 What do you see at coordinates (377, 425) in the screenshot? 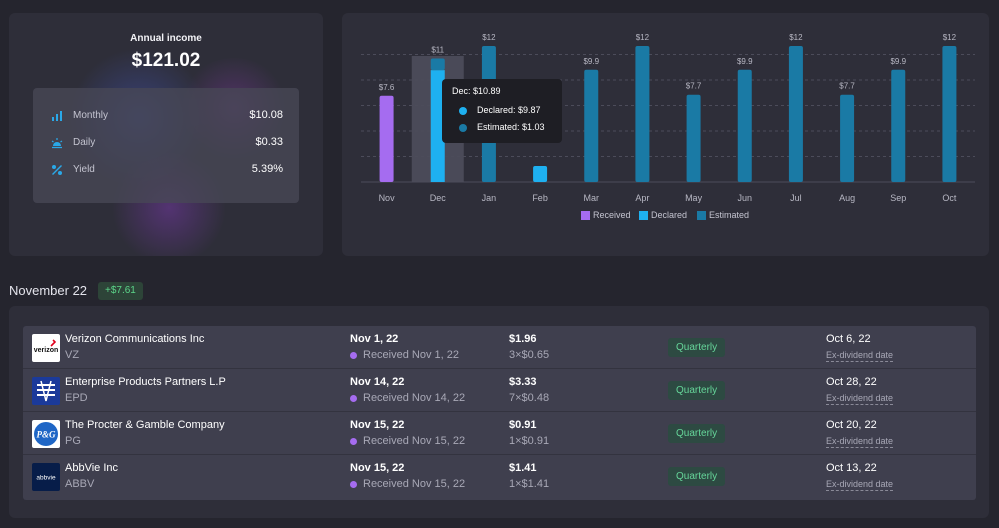
I see `payment-date: Nov 15, 22` at bounding box center [377, 425].